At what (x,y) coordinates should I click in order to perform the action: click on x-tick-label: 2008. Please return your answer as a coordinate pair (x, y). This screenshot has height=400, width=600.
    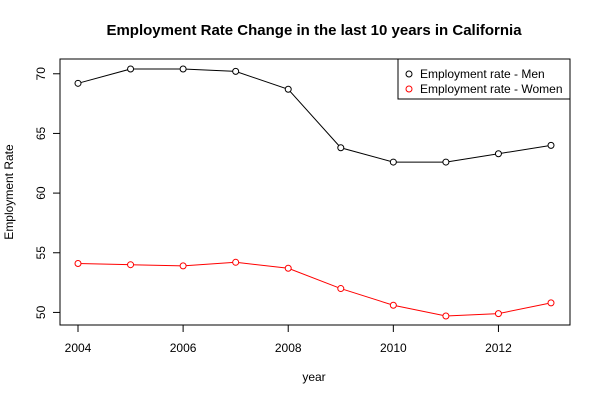
    Looking at the image, I should click on (288, 348).